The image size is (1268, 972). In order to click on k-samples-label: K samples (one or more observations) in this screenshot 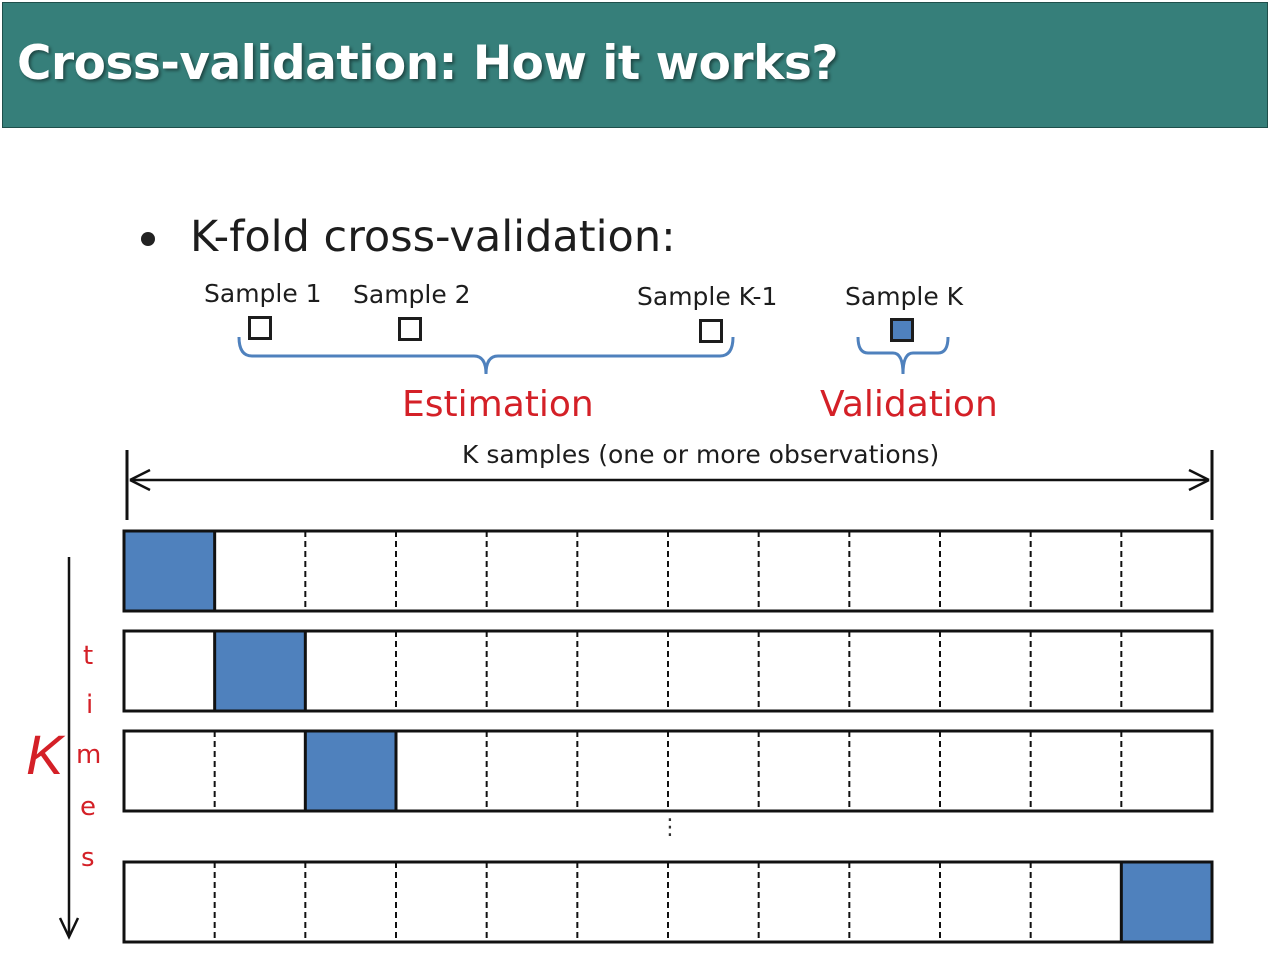, I will do `click(701, 454)`.